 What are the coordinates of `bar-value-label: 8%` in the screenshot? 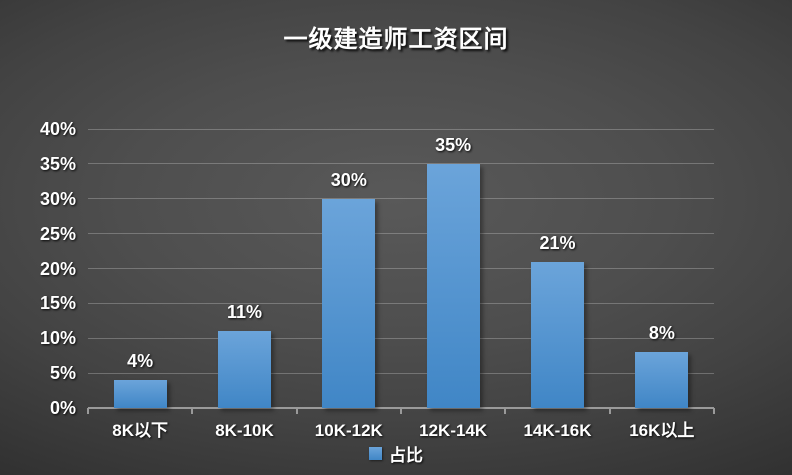 It's located at (661, 333).